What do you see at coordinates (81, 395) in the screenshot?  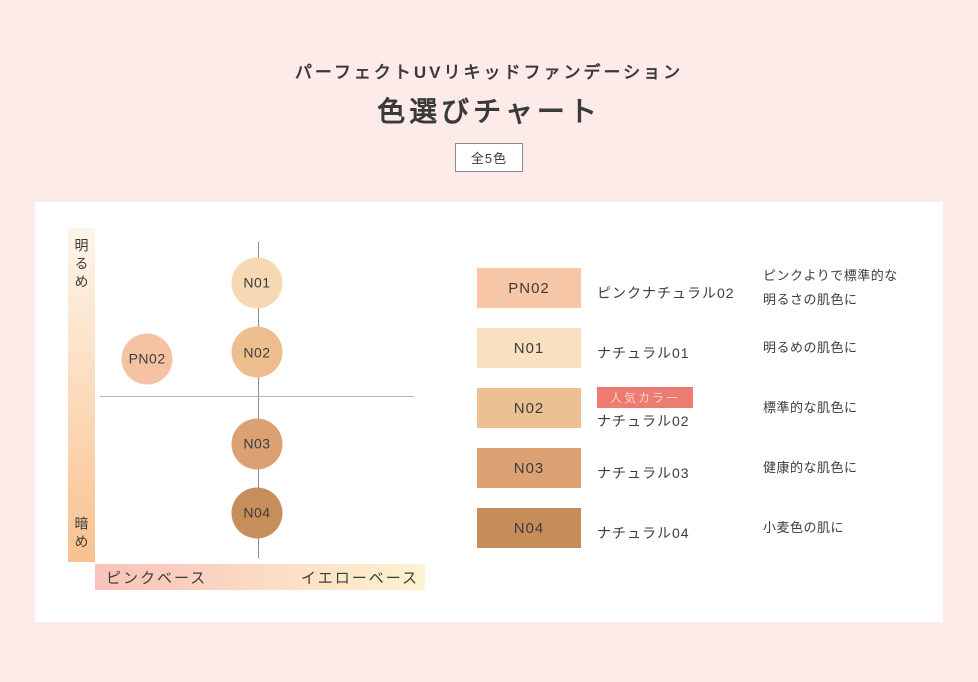 I see `brightness-axis-bar: 明るめ 暗め` at bounding box center [81, 395].